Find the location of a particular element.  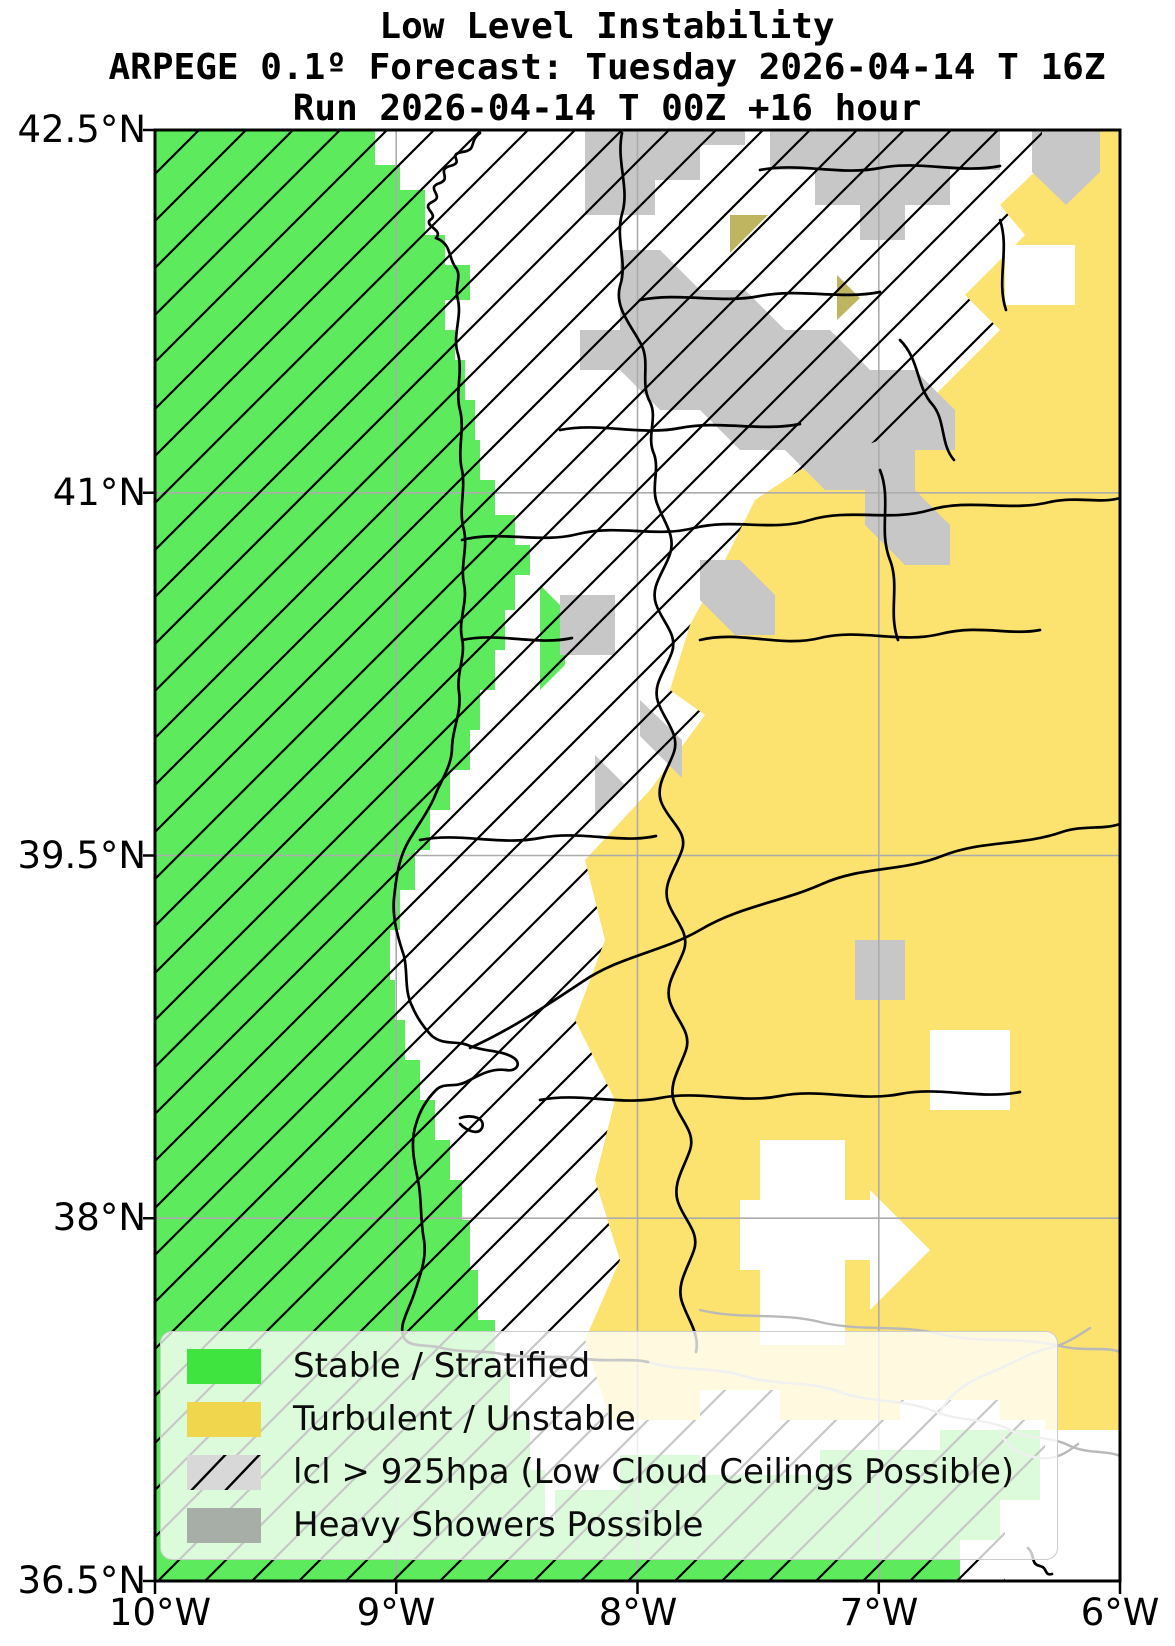

douro-river is located at coordinates (790, 519).